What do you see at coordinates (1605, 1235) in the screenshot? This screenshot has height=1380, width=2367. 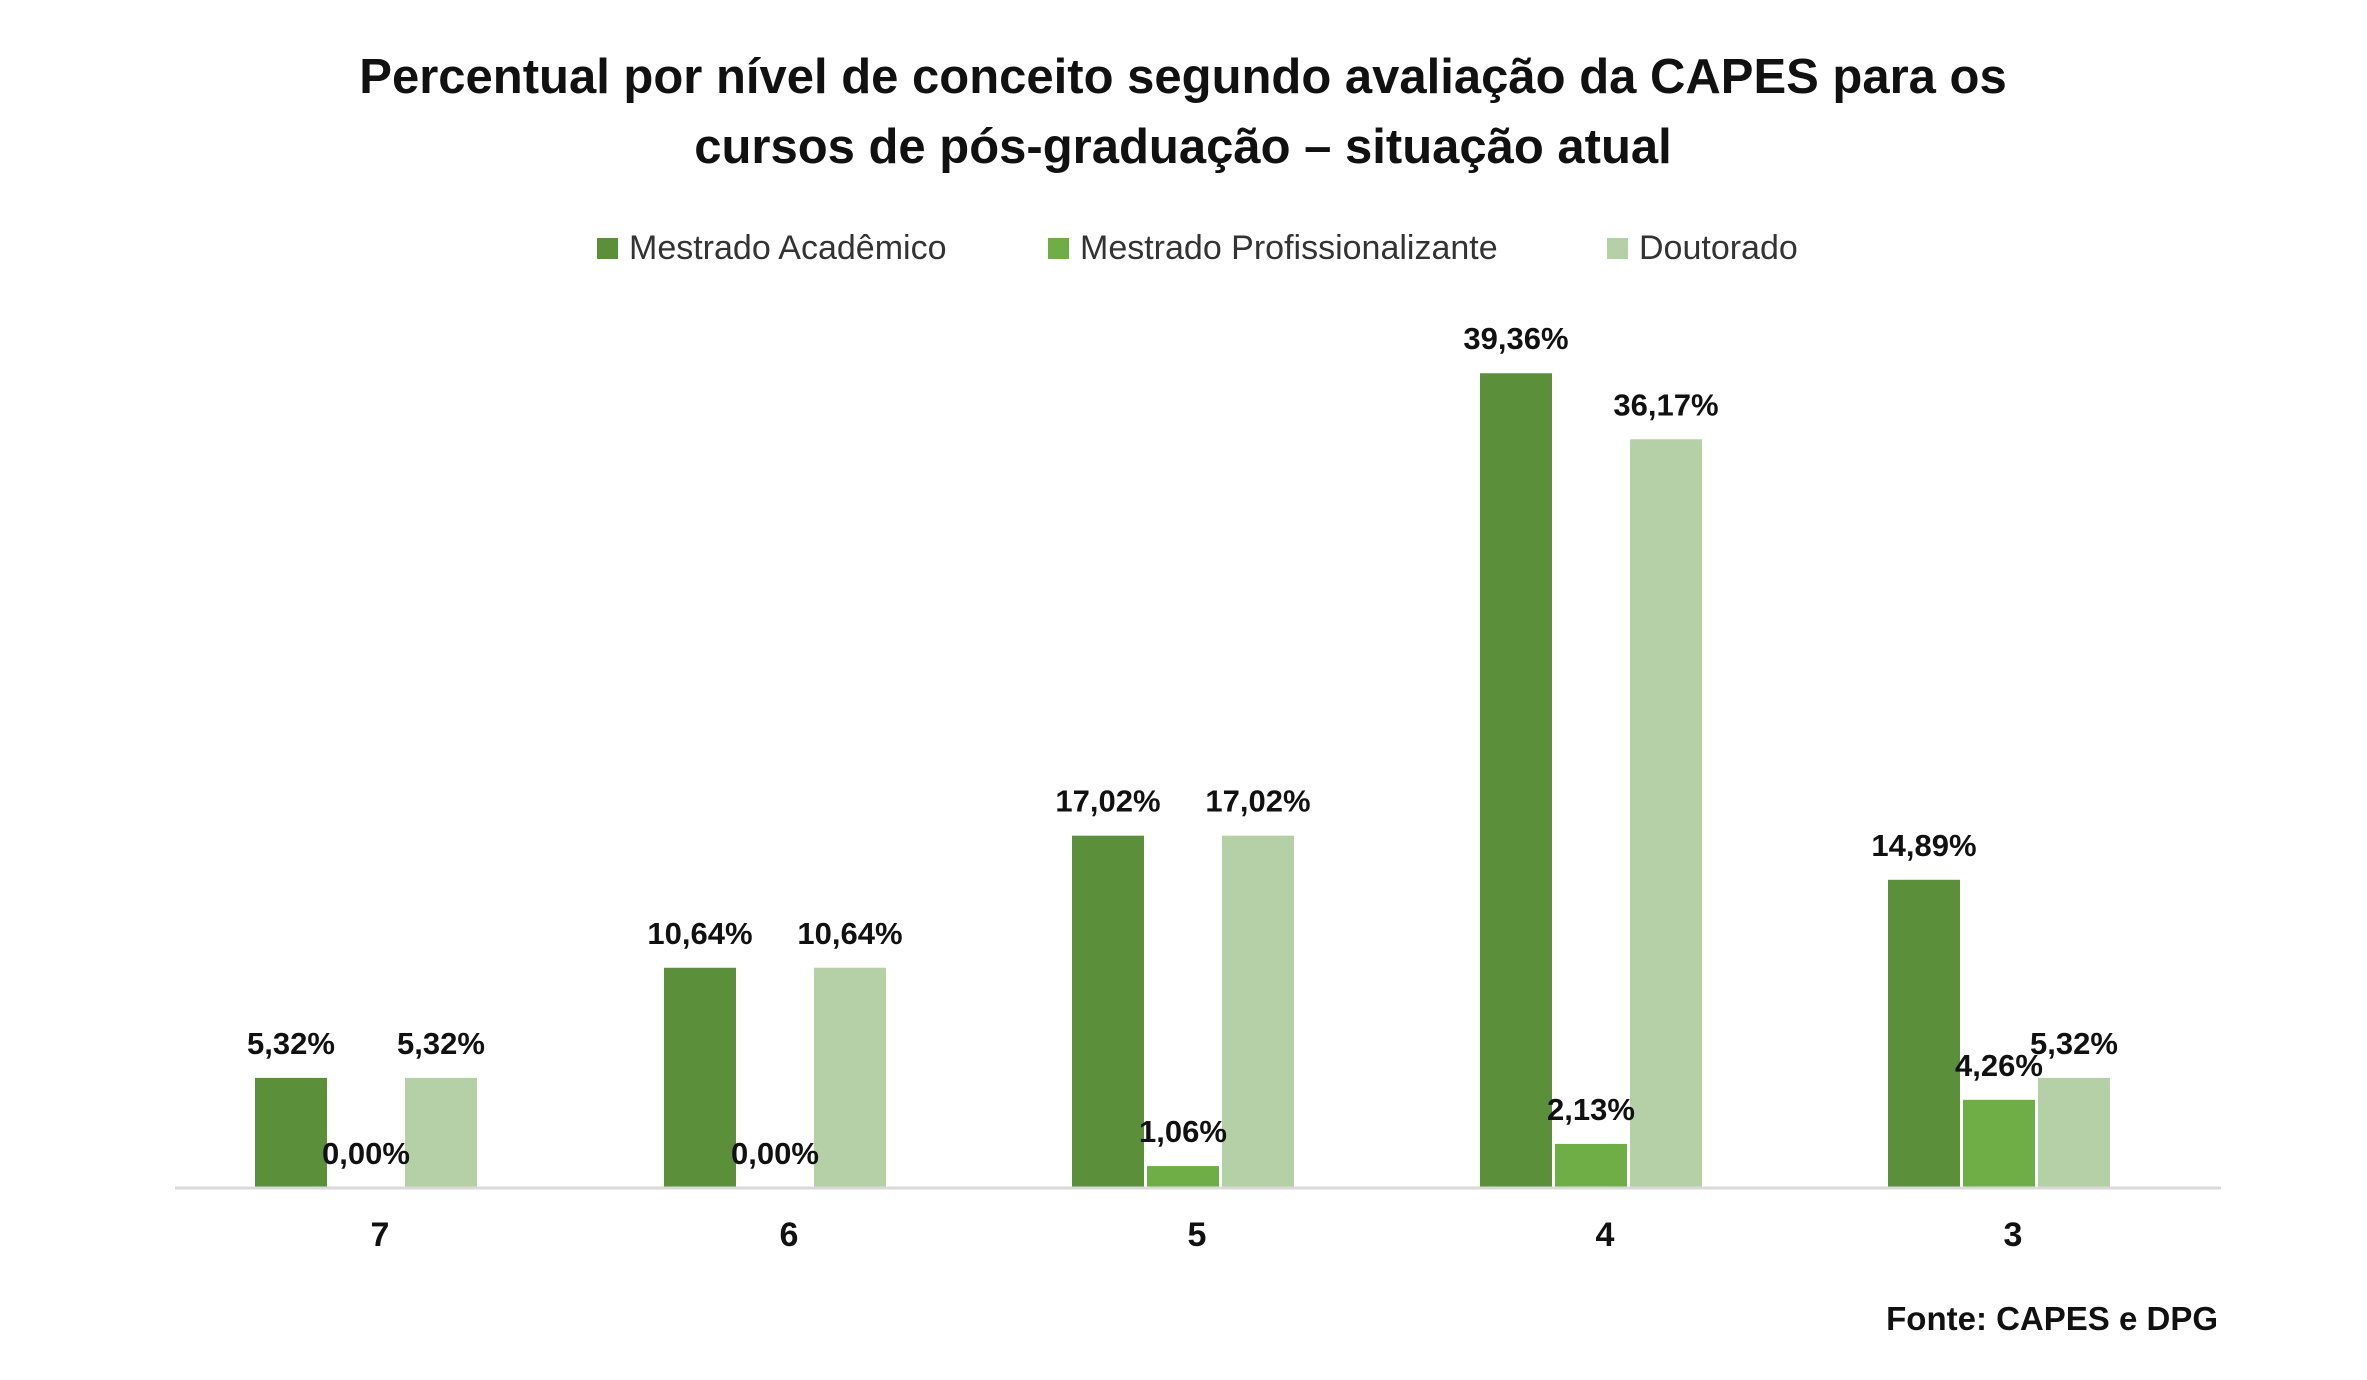 I see `x-tick-label-4: 4` at bounding box center [1605, 1235].